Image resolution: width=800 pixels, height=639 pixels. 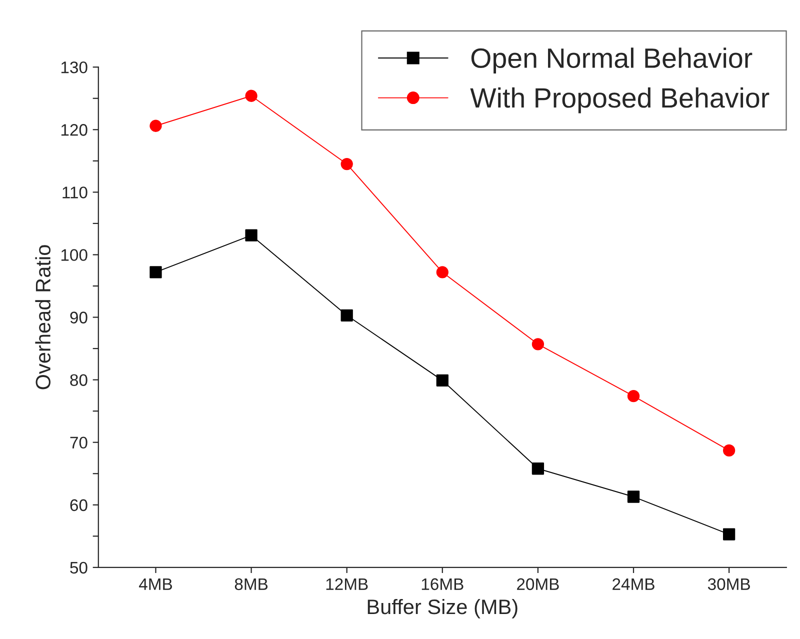 What do you see at coordinates (79, 568) in the screenshot?
I see `y-tick-label: 50` at bounding box center [79, 568].